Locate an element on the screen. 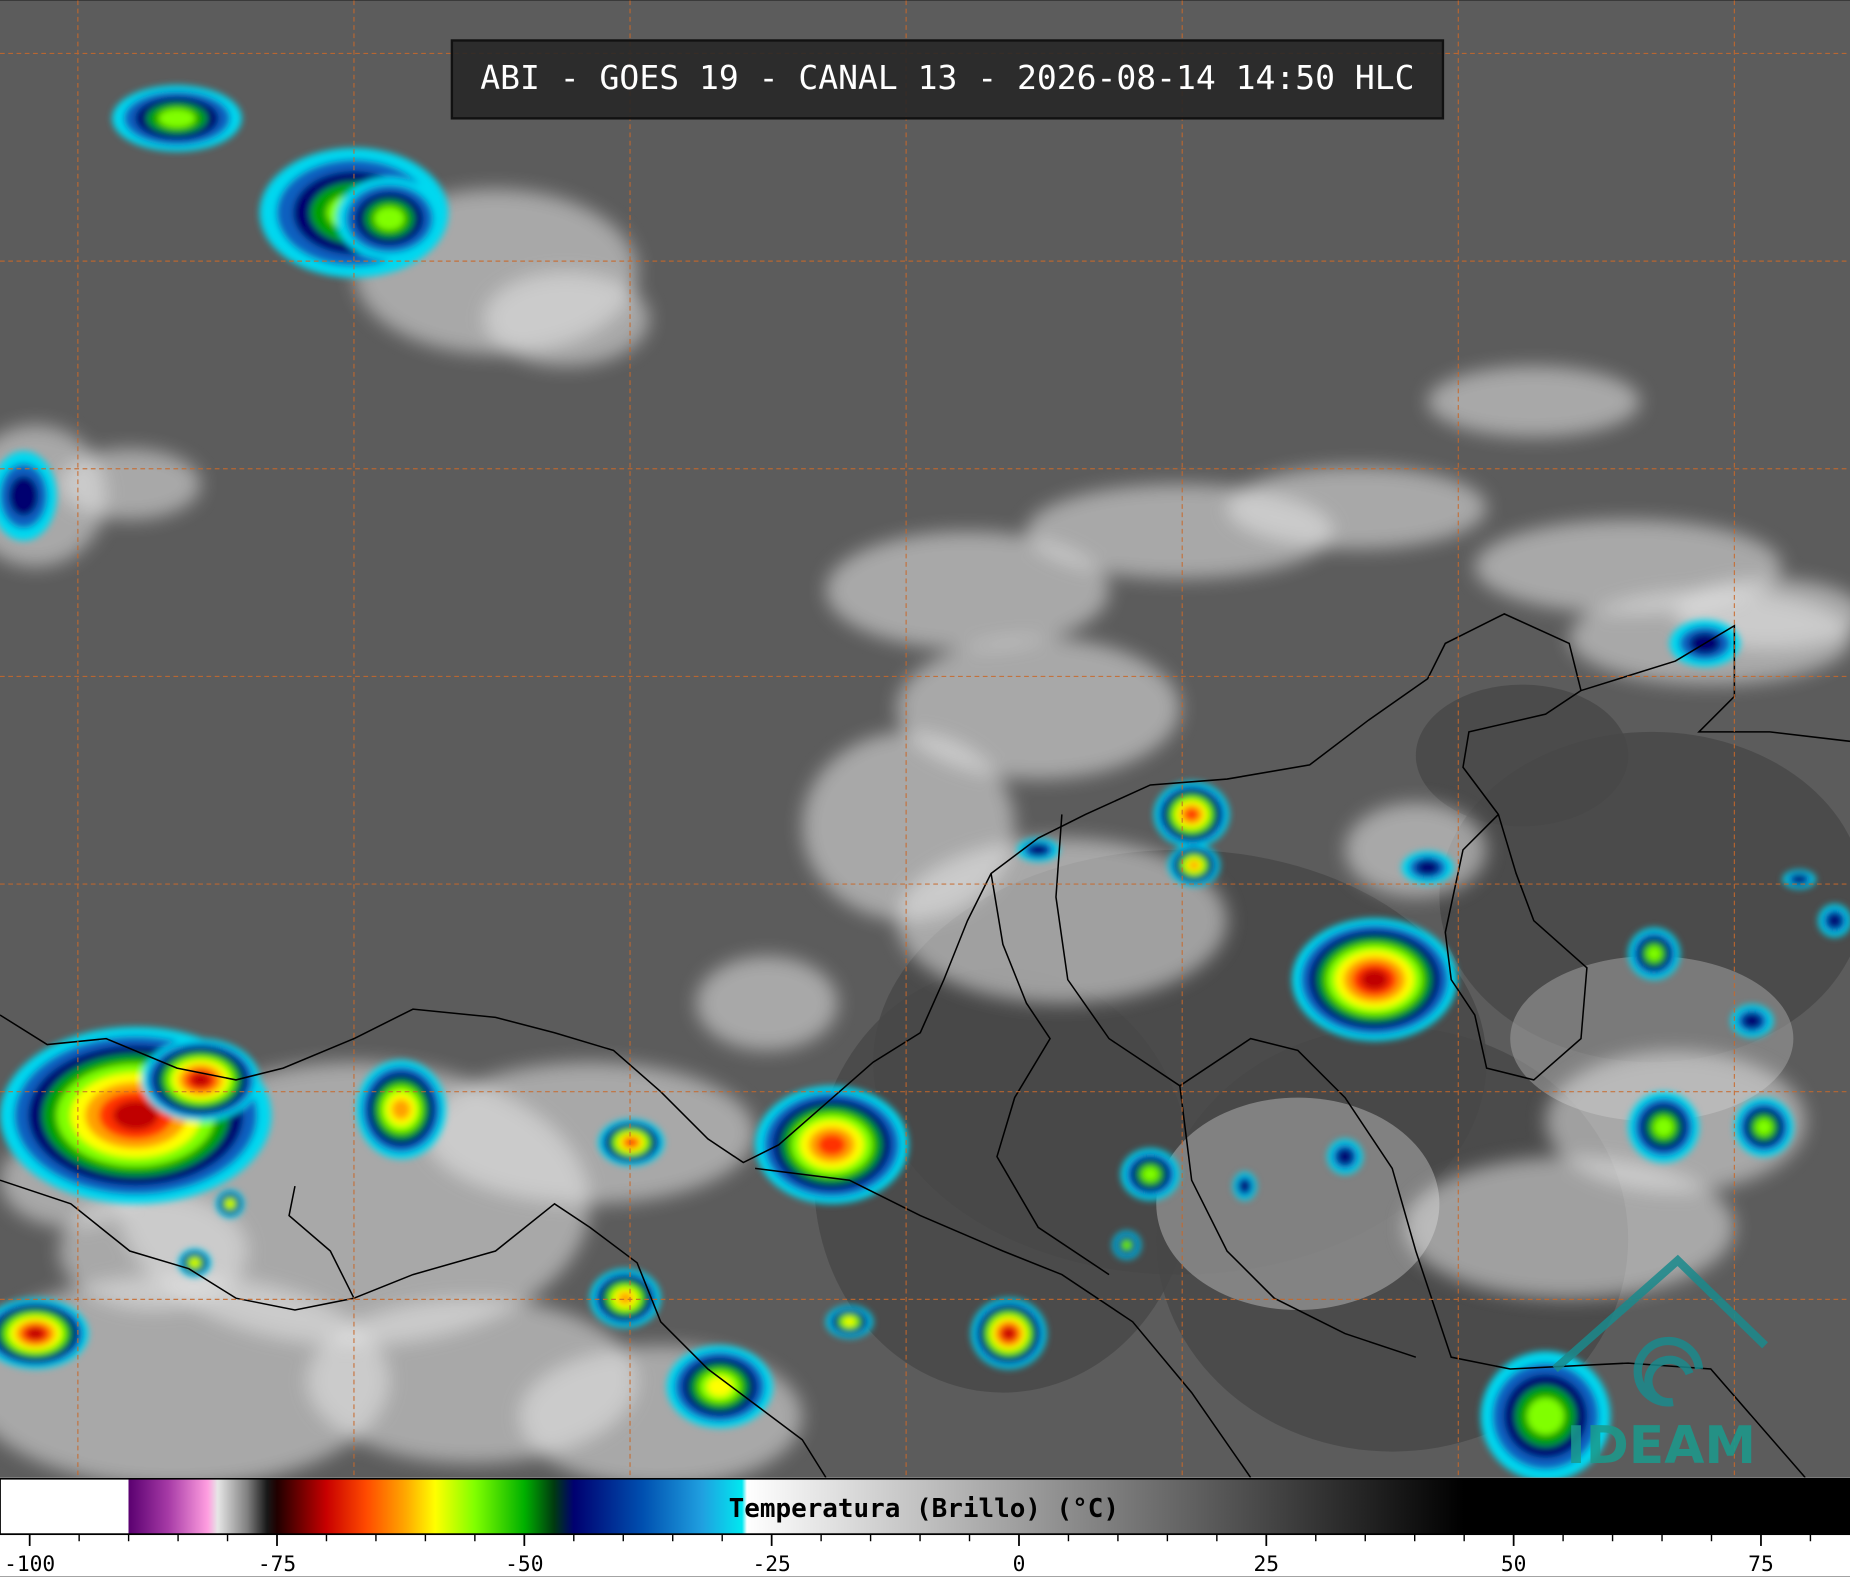  colorbar-tick-label: -25 is located at coordinates (771, 1564).